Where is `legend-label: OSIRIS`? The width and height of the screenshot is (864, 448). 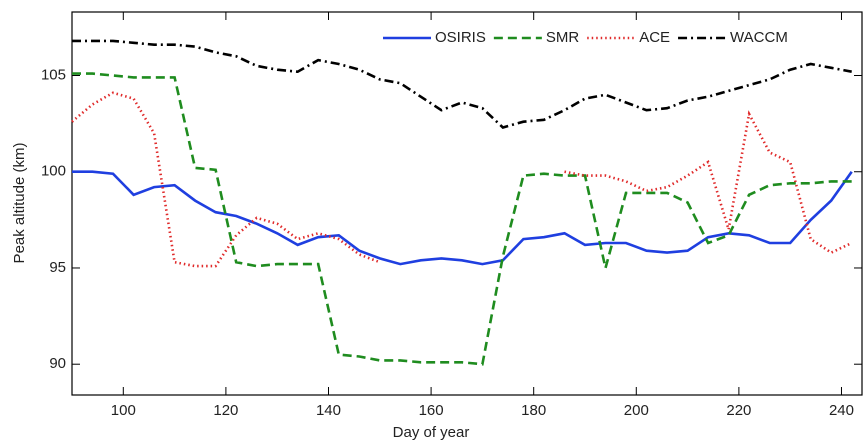 legend-label: OSIRIS is located at coordinates (460, 37).